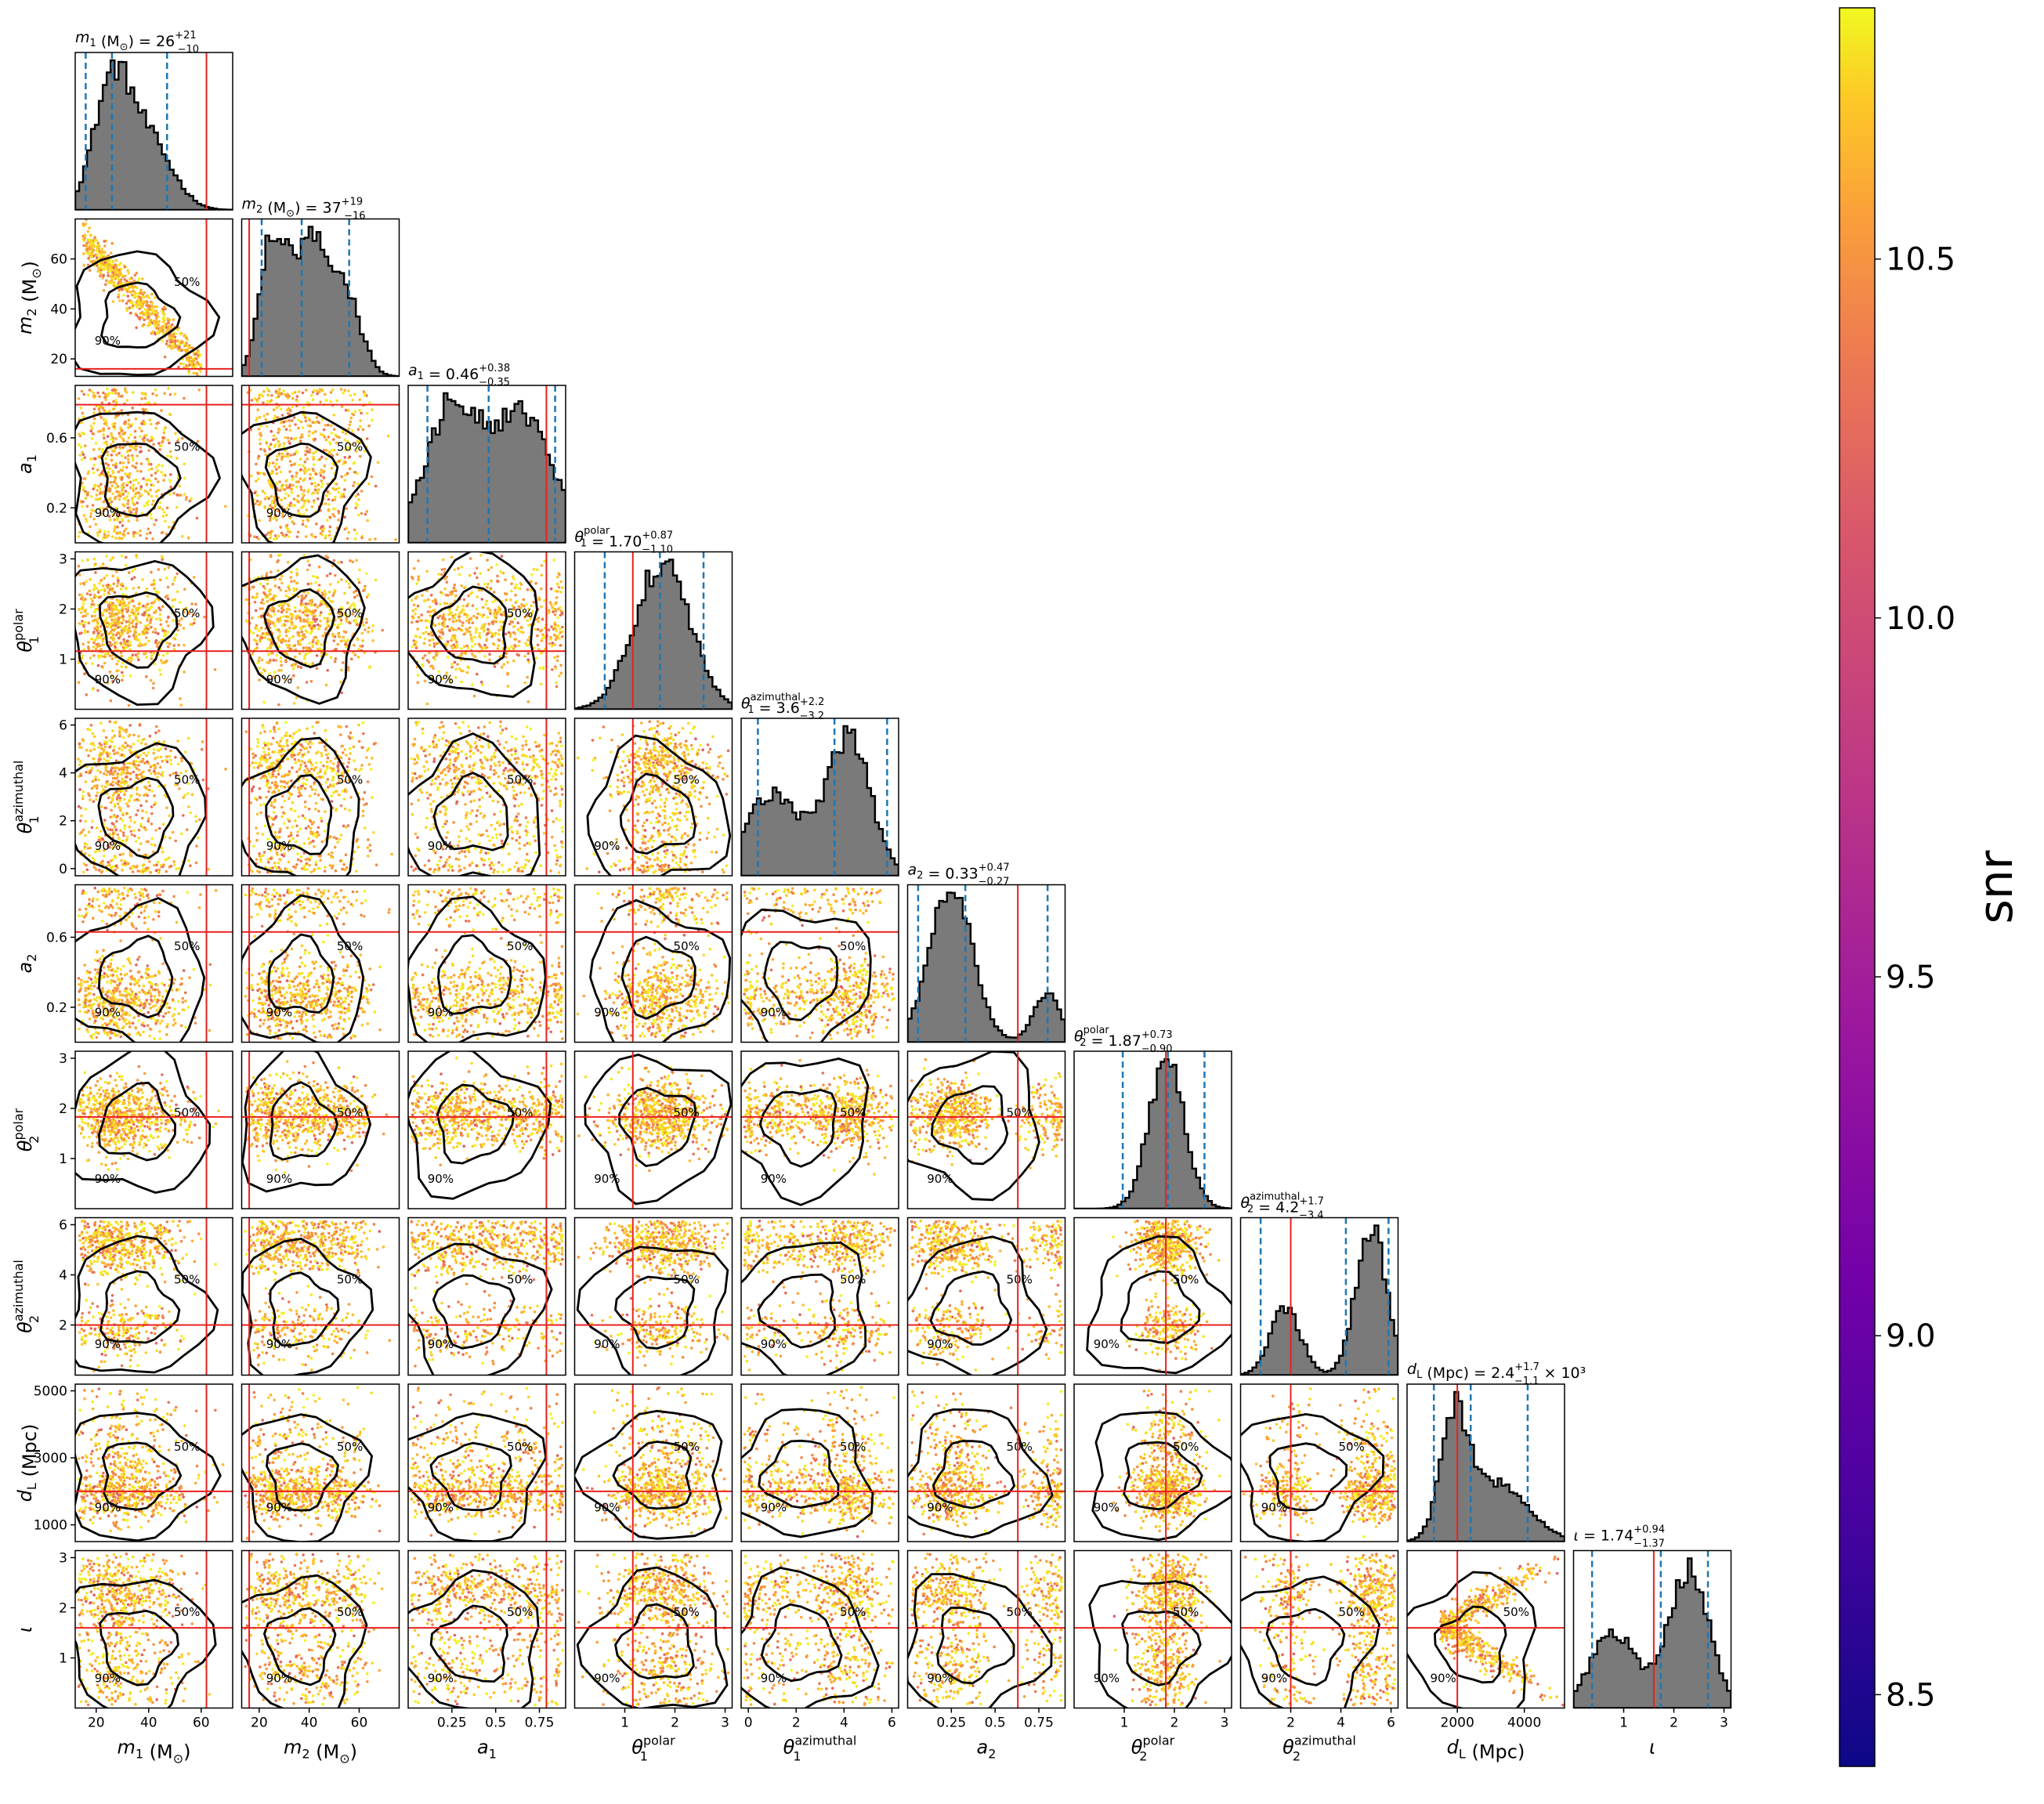  What do you see at coordinates (63, 559) in the screenshot?
I see `y-tick-label: 3` at bounding box center [63, 559].